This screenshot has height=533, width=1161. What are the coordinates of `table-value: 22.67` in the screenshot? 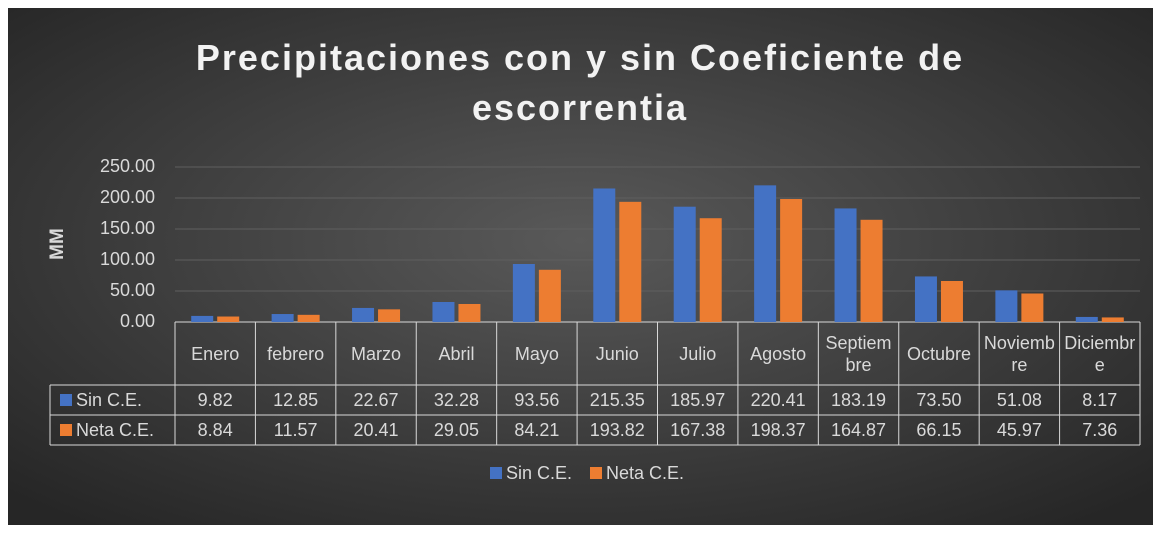 It's located at (376, 400).